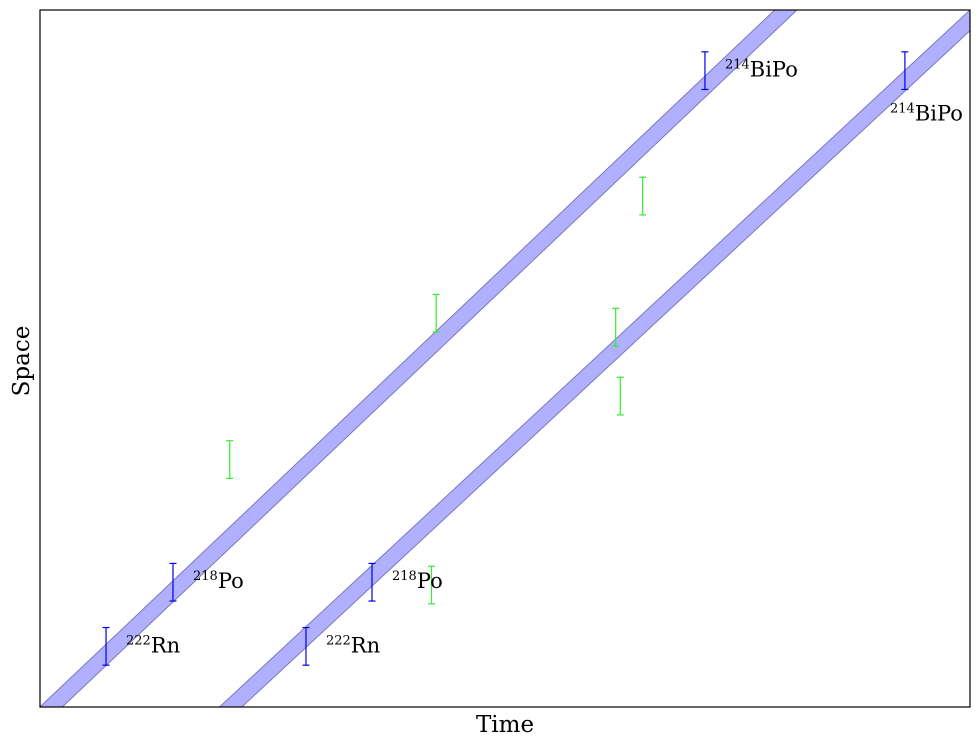 This screenshot has width=979, height=747. I want to click on decay-label-3: 214BiPo, so click(761, 70).